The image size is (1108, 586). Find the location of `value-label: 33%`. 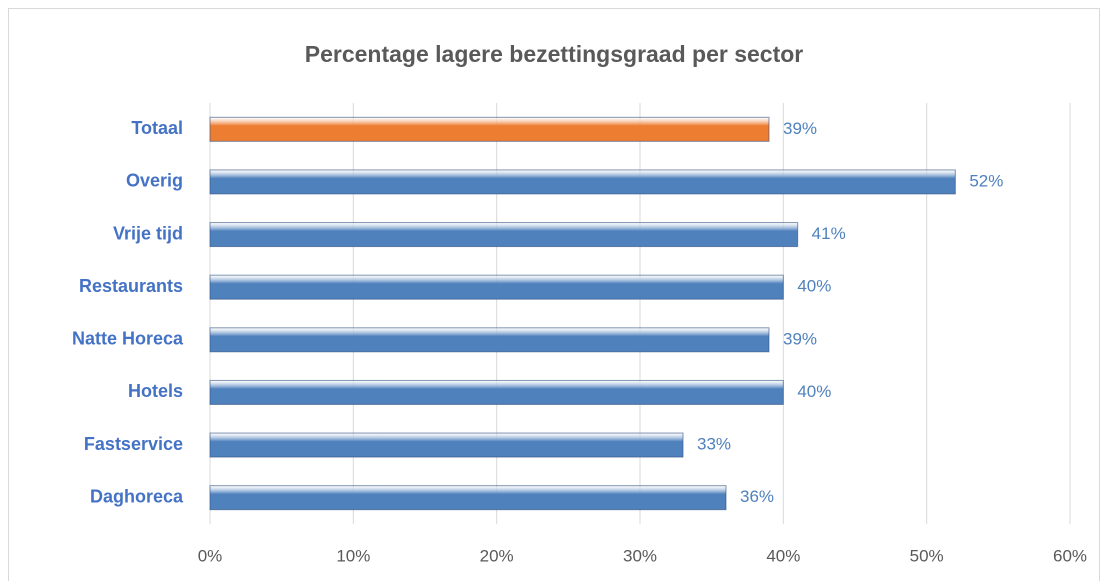

value-label: 33% is located at coordinates (714, 444).